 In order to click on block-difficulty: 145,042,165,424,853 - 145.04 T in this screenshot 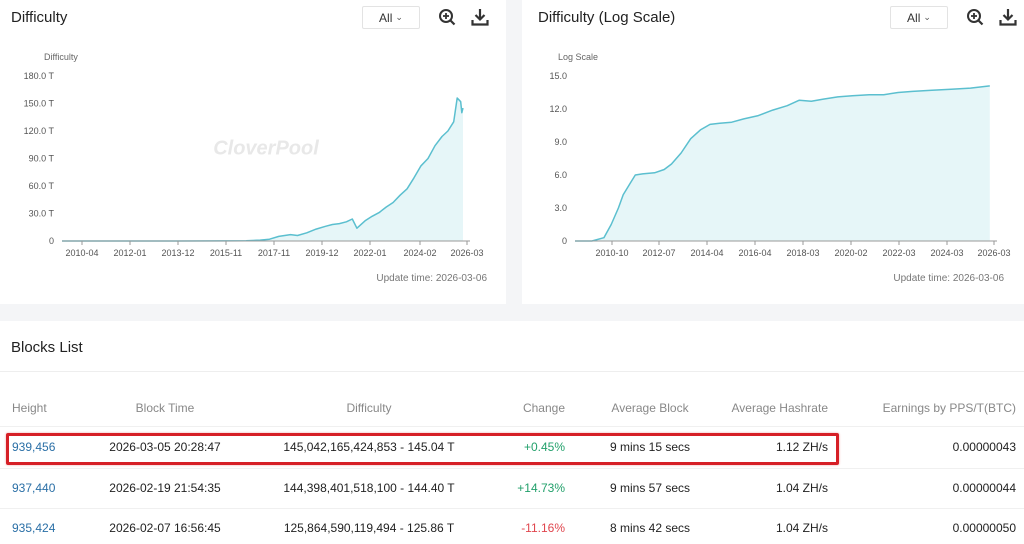, I will do `click(369, 447)`.